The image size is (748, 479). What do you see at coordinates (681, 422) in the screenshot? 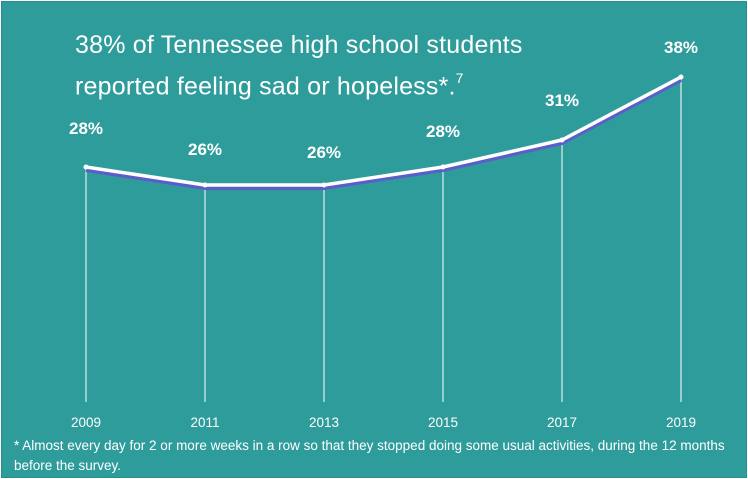
I see `x-tick-label-2019: 2019` at bounding box center [681, 422].